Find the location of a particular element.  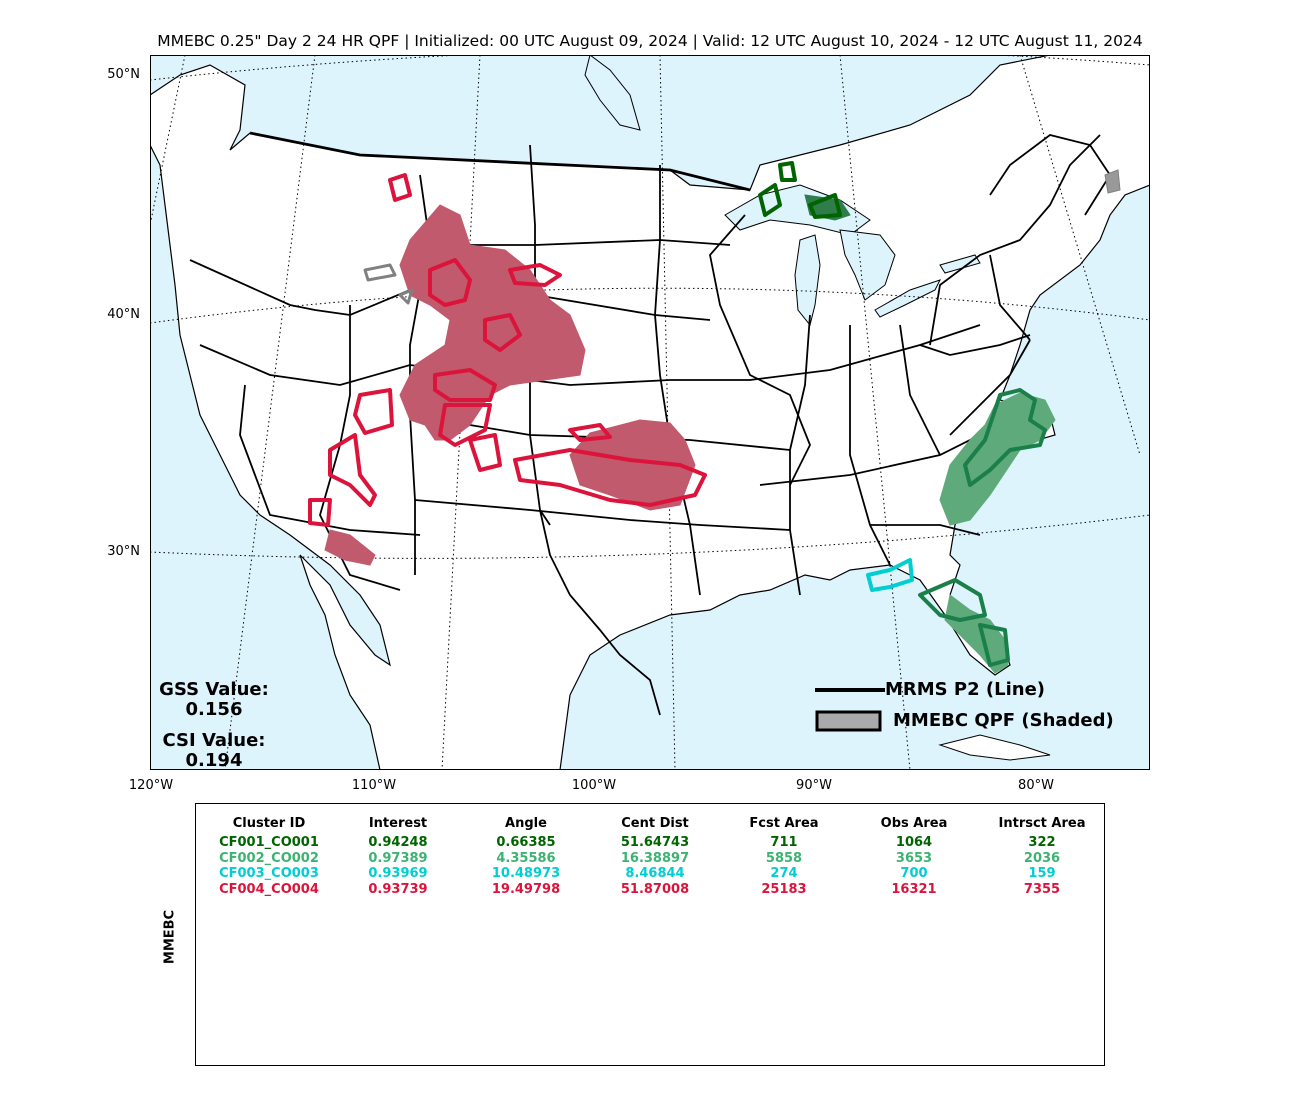

lat-label-50n: 50°N is located at coordinates (123, 74).